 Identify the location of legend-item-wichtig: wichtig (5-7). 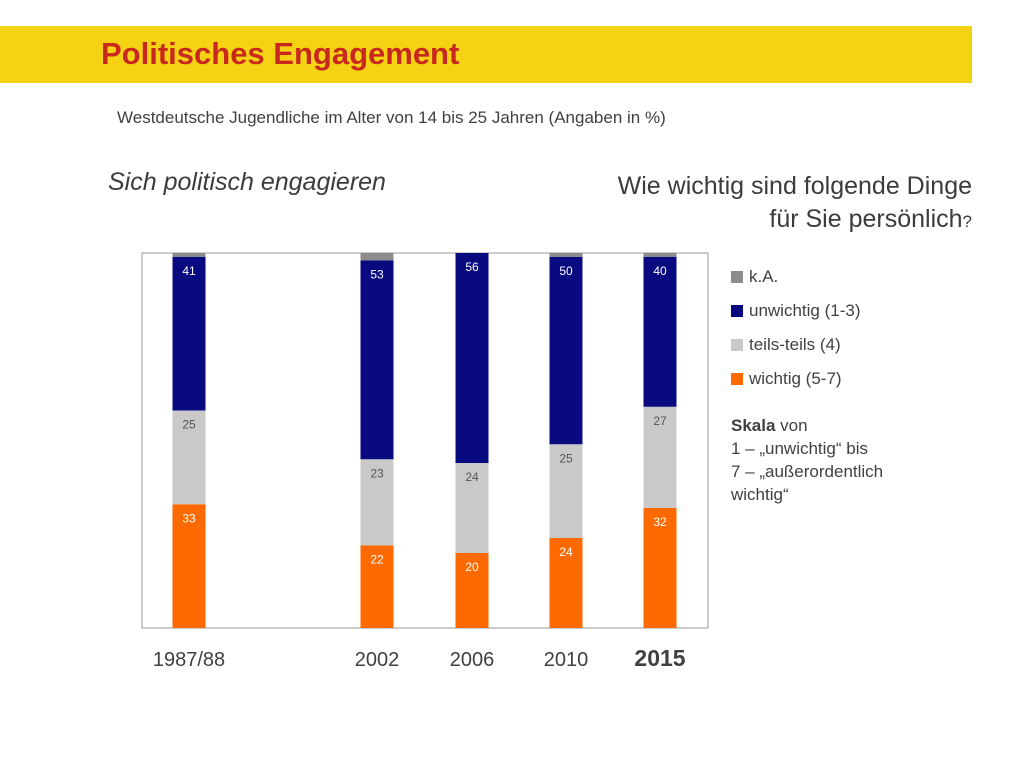
(796, 379).